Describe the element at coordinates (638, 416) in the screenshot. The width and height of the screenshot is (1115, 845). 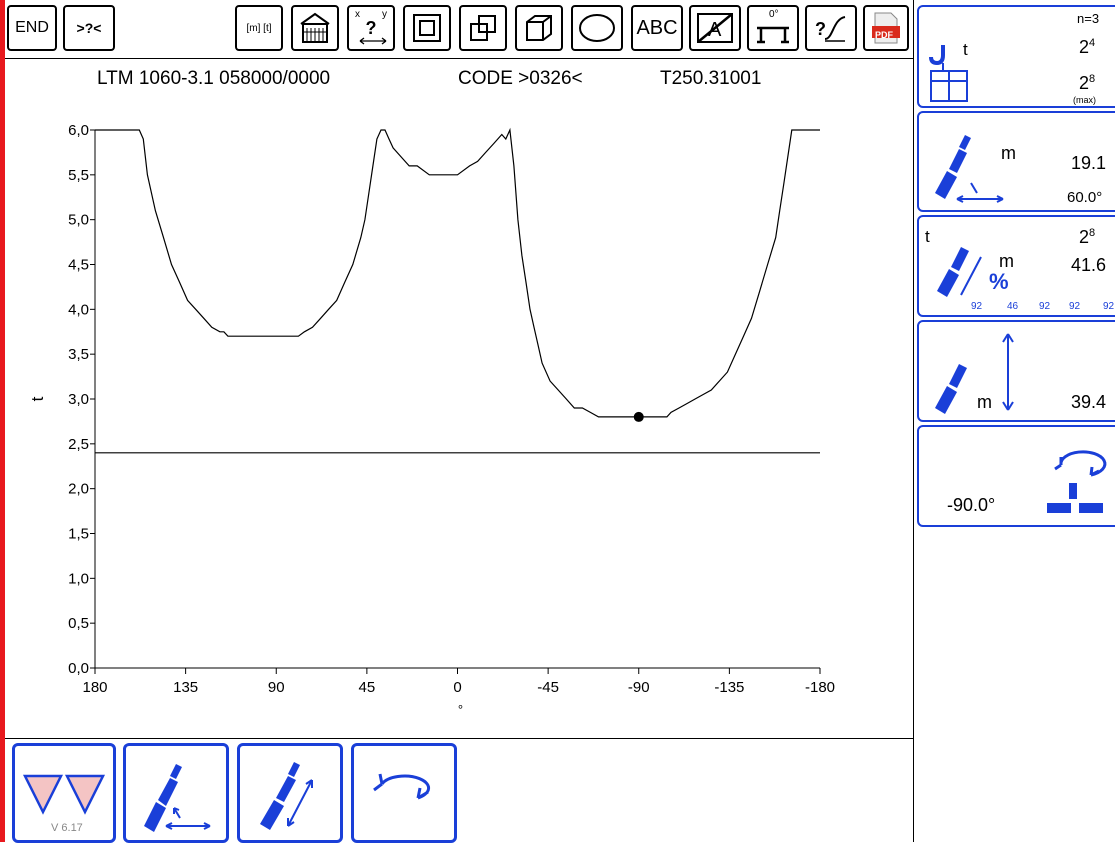
I see `current-position-marker` at that location.